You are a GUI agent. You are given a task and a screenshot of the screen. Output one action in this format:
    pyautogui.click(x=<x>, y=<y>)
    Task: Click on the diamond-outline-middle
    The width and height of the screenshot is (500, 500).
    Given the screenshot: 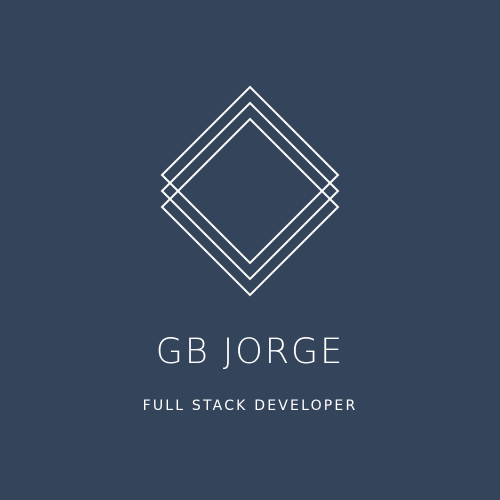 What is the action you would take?
    pyautogui.click(x=250, y=191)
    